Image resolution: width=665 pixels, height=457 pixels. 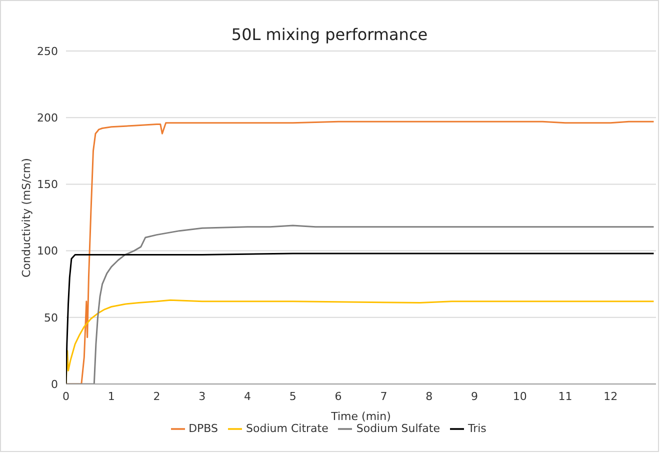 I want to click on y-tick-label: 150, so click(x=47, y=185).